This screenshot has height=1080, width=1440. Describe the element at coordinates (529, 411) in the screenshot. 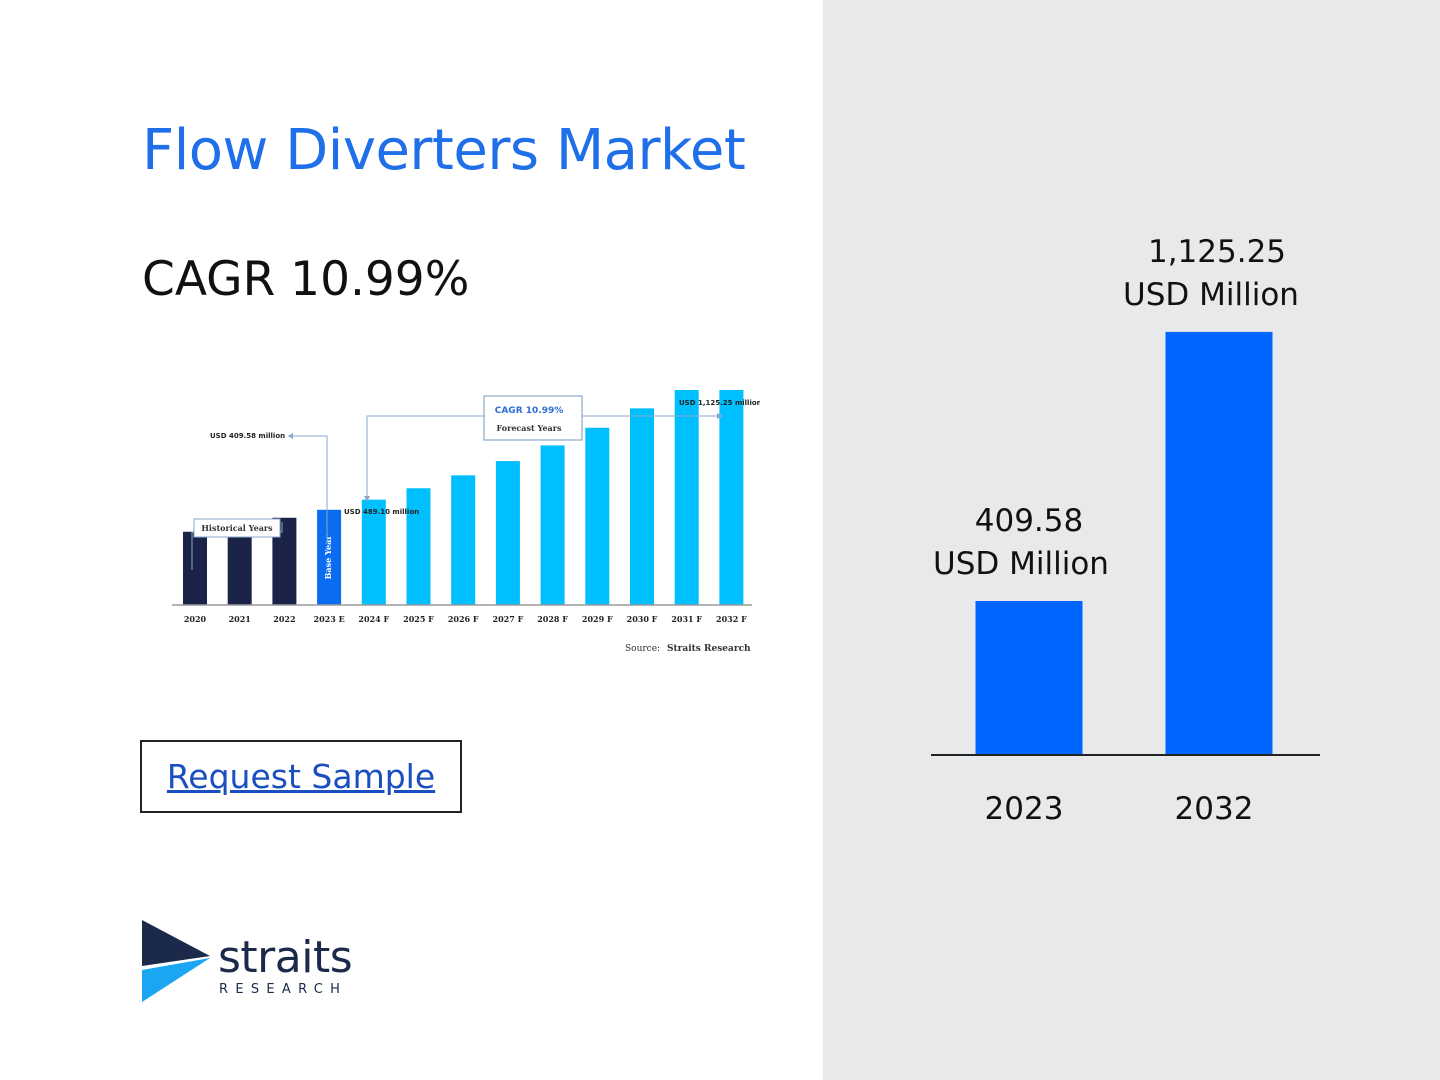

I see `mini-cagr-label: CAGR 10.99%` at that location.